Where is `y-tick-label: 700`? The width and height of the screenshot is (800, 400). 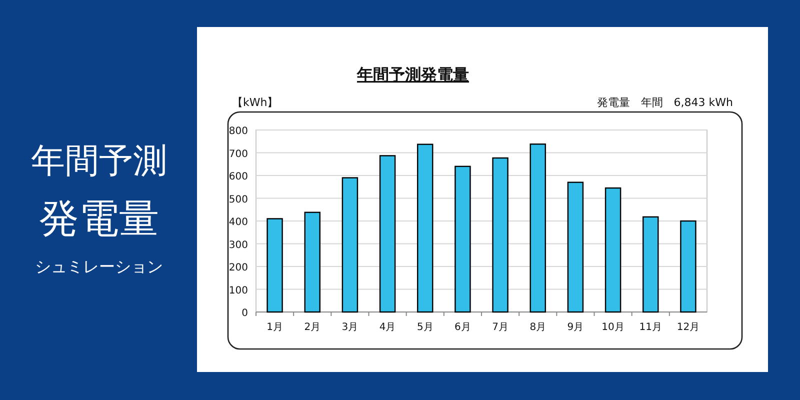
y-tick-label: 700 is located at coordinates (238, 154).